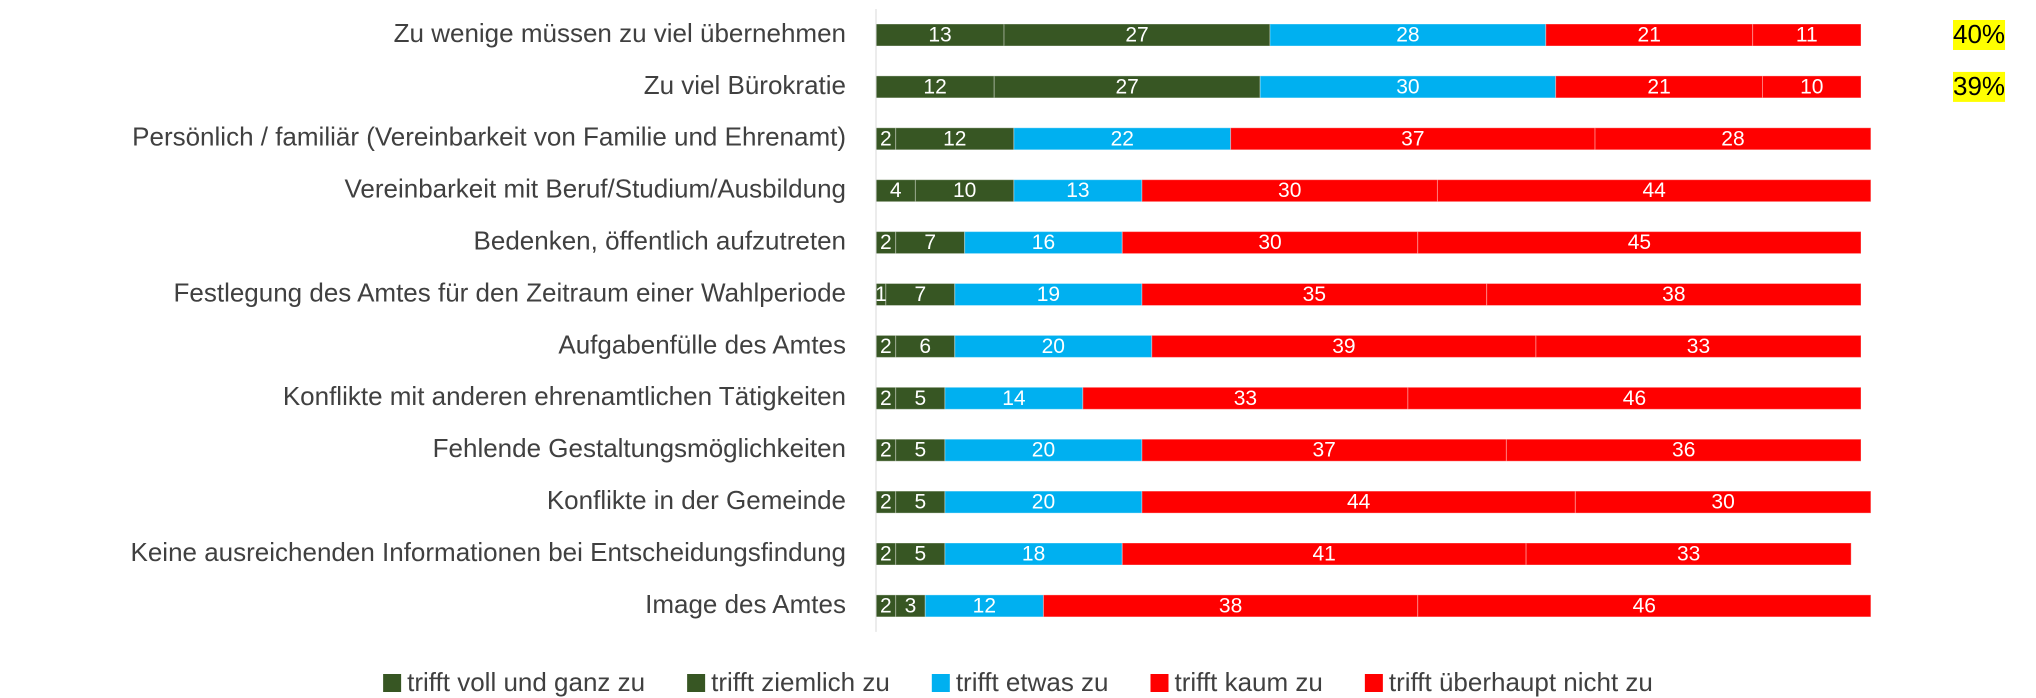 This screenshot has height=698, width=2036. Describe the element at coordinates (1323, 554) in the screenshot. I see `data-label: 41` at that location.